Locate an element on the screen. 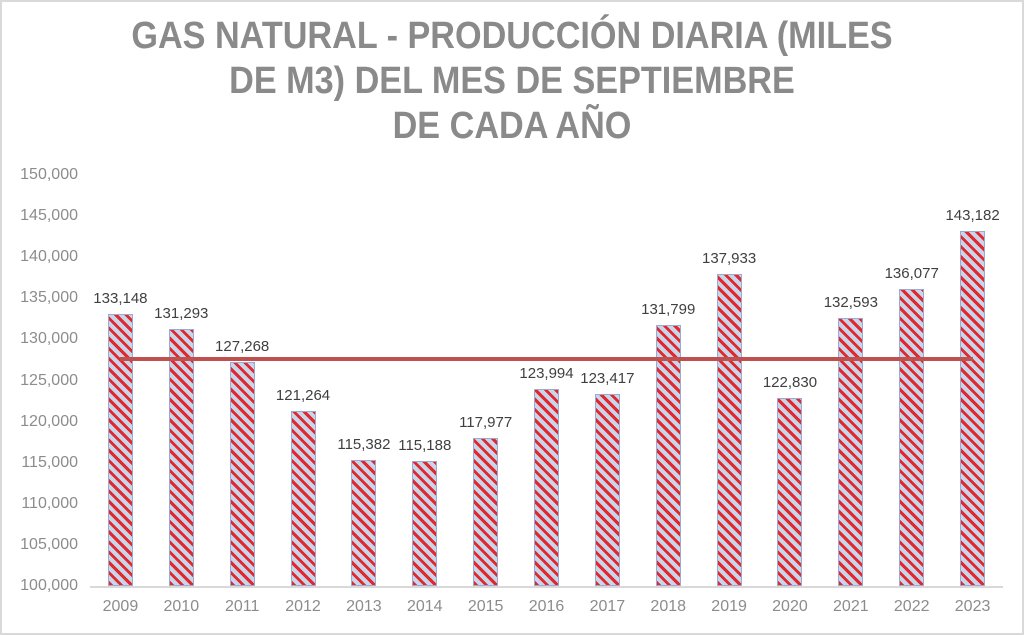 The width and height of the screenshot is (1024, 635). bar-value-label-2013: 115,382 is located at coordinates (364, 444).